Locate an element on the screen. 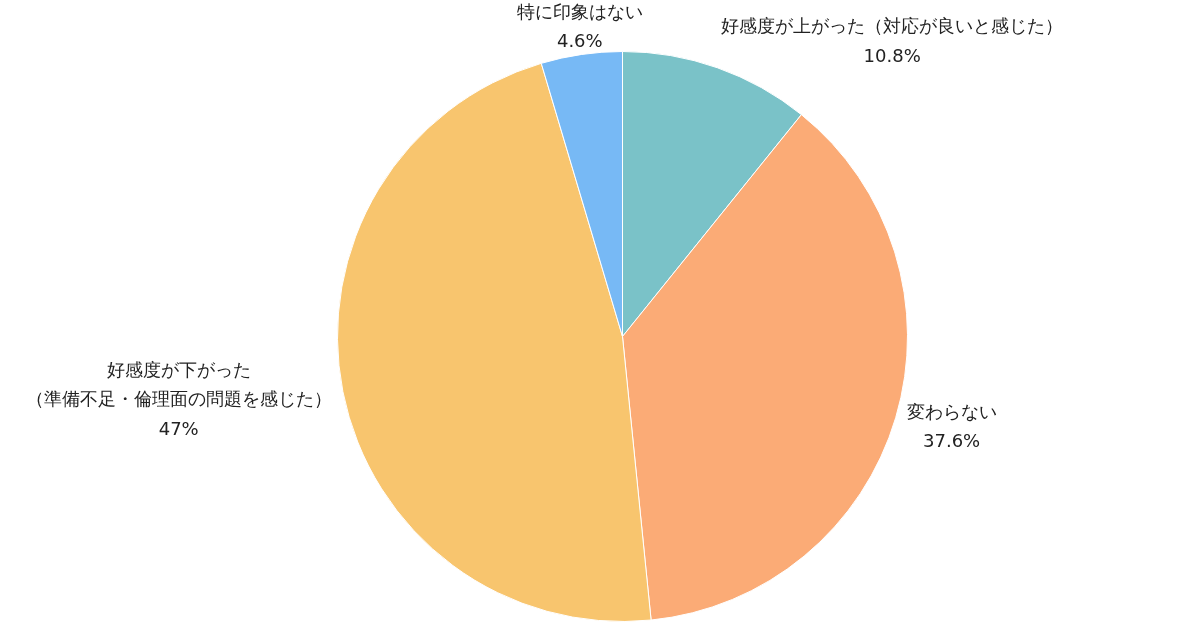  data-label: 37.6% is located at coordinates (952, 441).